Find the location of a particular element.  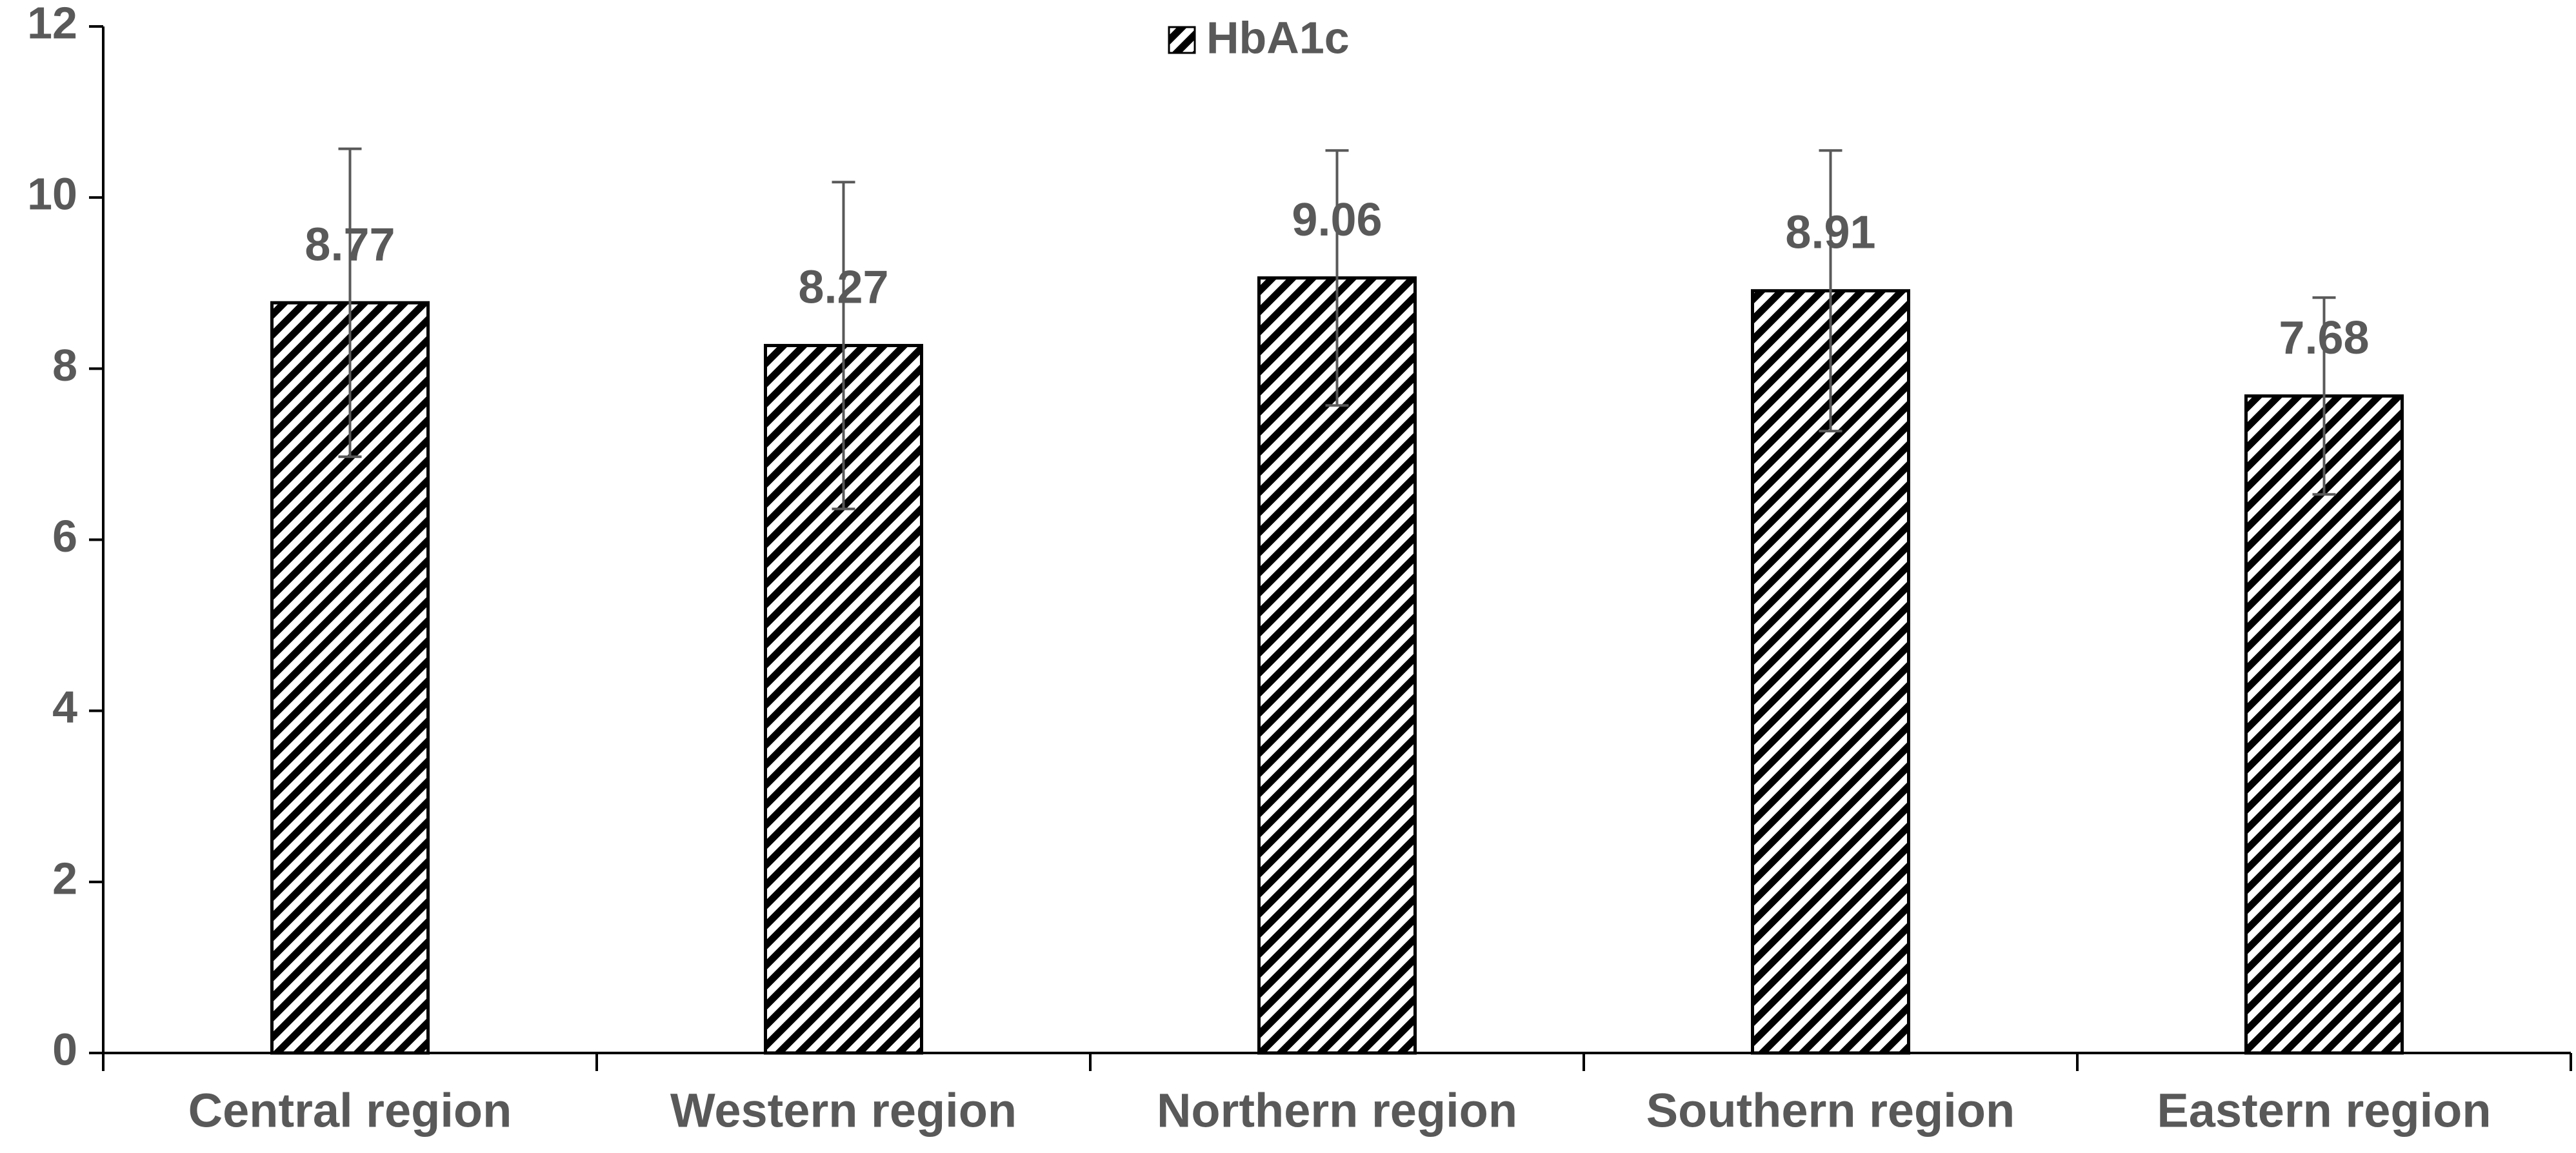

data-label: 8.27 is located at coordinates (843, 288).